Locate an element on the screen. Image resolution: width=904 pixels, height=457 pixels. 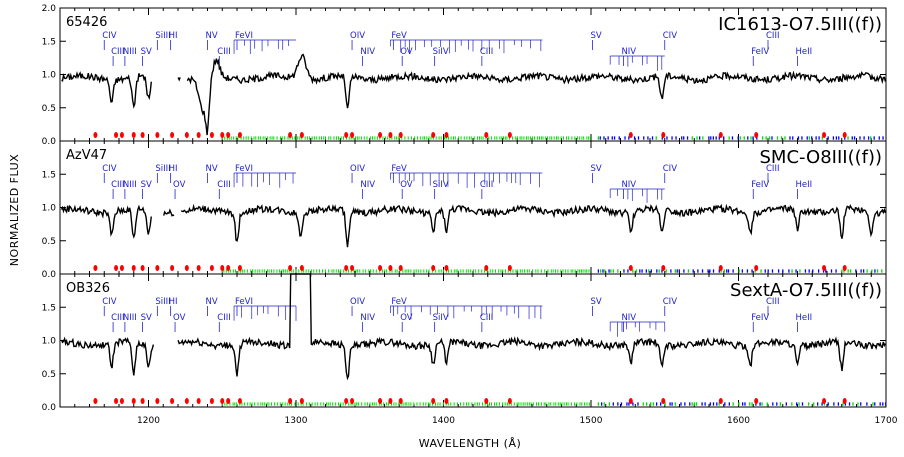
x-tick-label: 1500 is located at coordinates (591, 421).